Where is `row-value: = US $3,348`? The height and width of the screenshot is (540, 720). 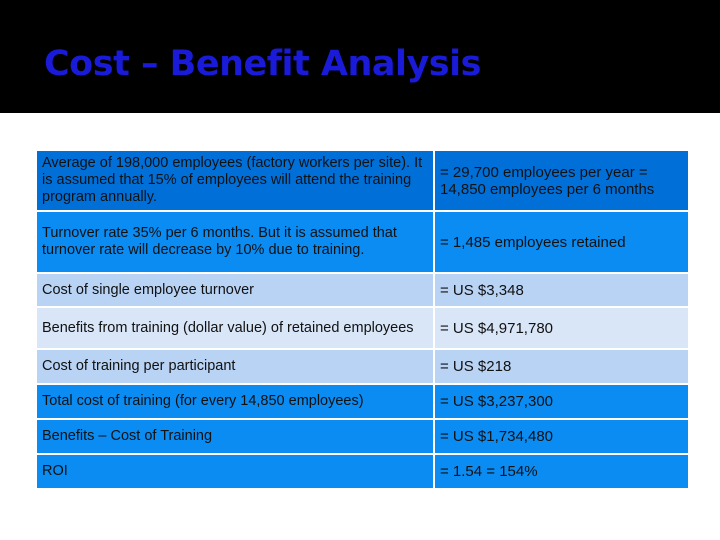 row-value: = US $3,348 is located at coordinates (561, 290).